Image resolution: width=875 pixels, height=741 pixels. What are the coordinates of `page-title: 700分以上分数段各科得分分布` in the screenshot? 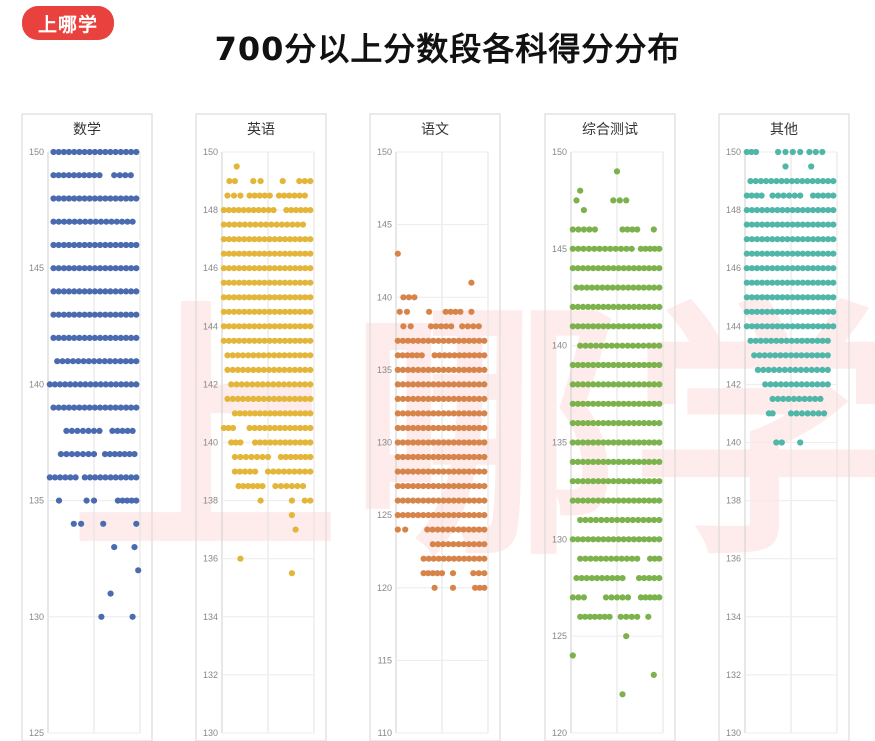 It's located at (447, 49).